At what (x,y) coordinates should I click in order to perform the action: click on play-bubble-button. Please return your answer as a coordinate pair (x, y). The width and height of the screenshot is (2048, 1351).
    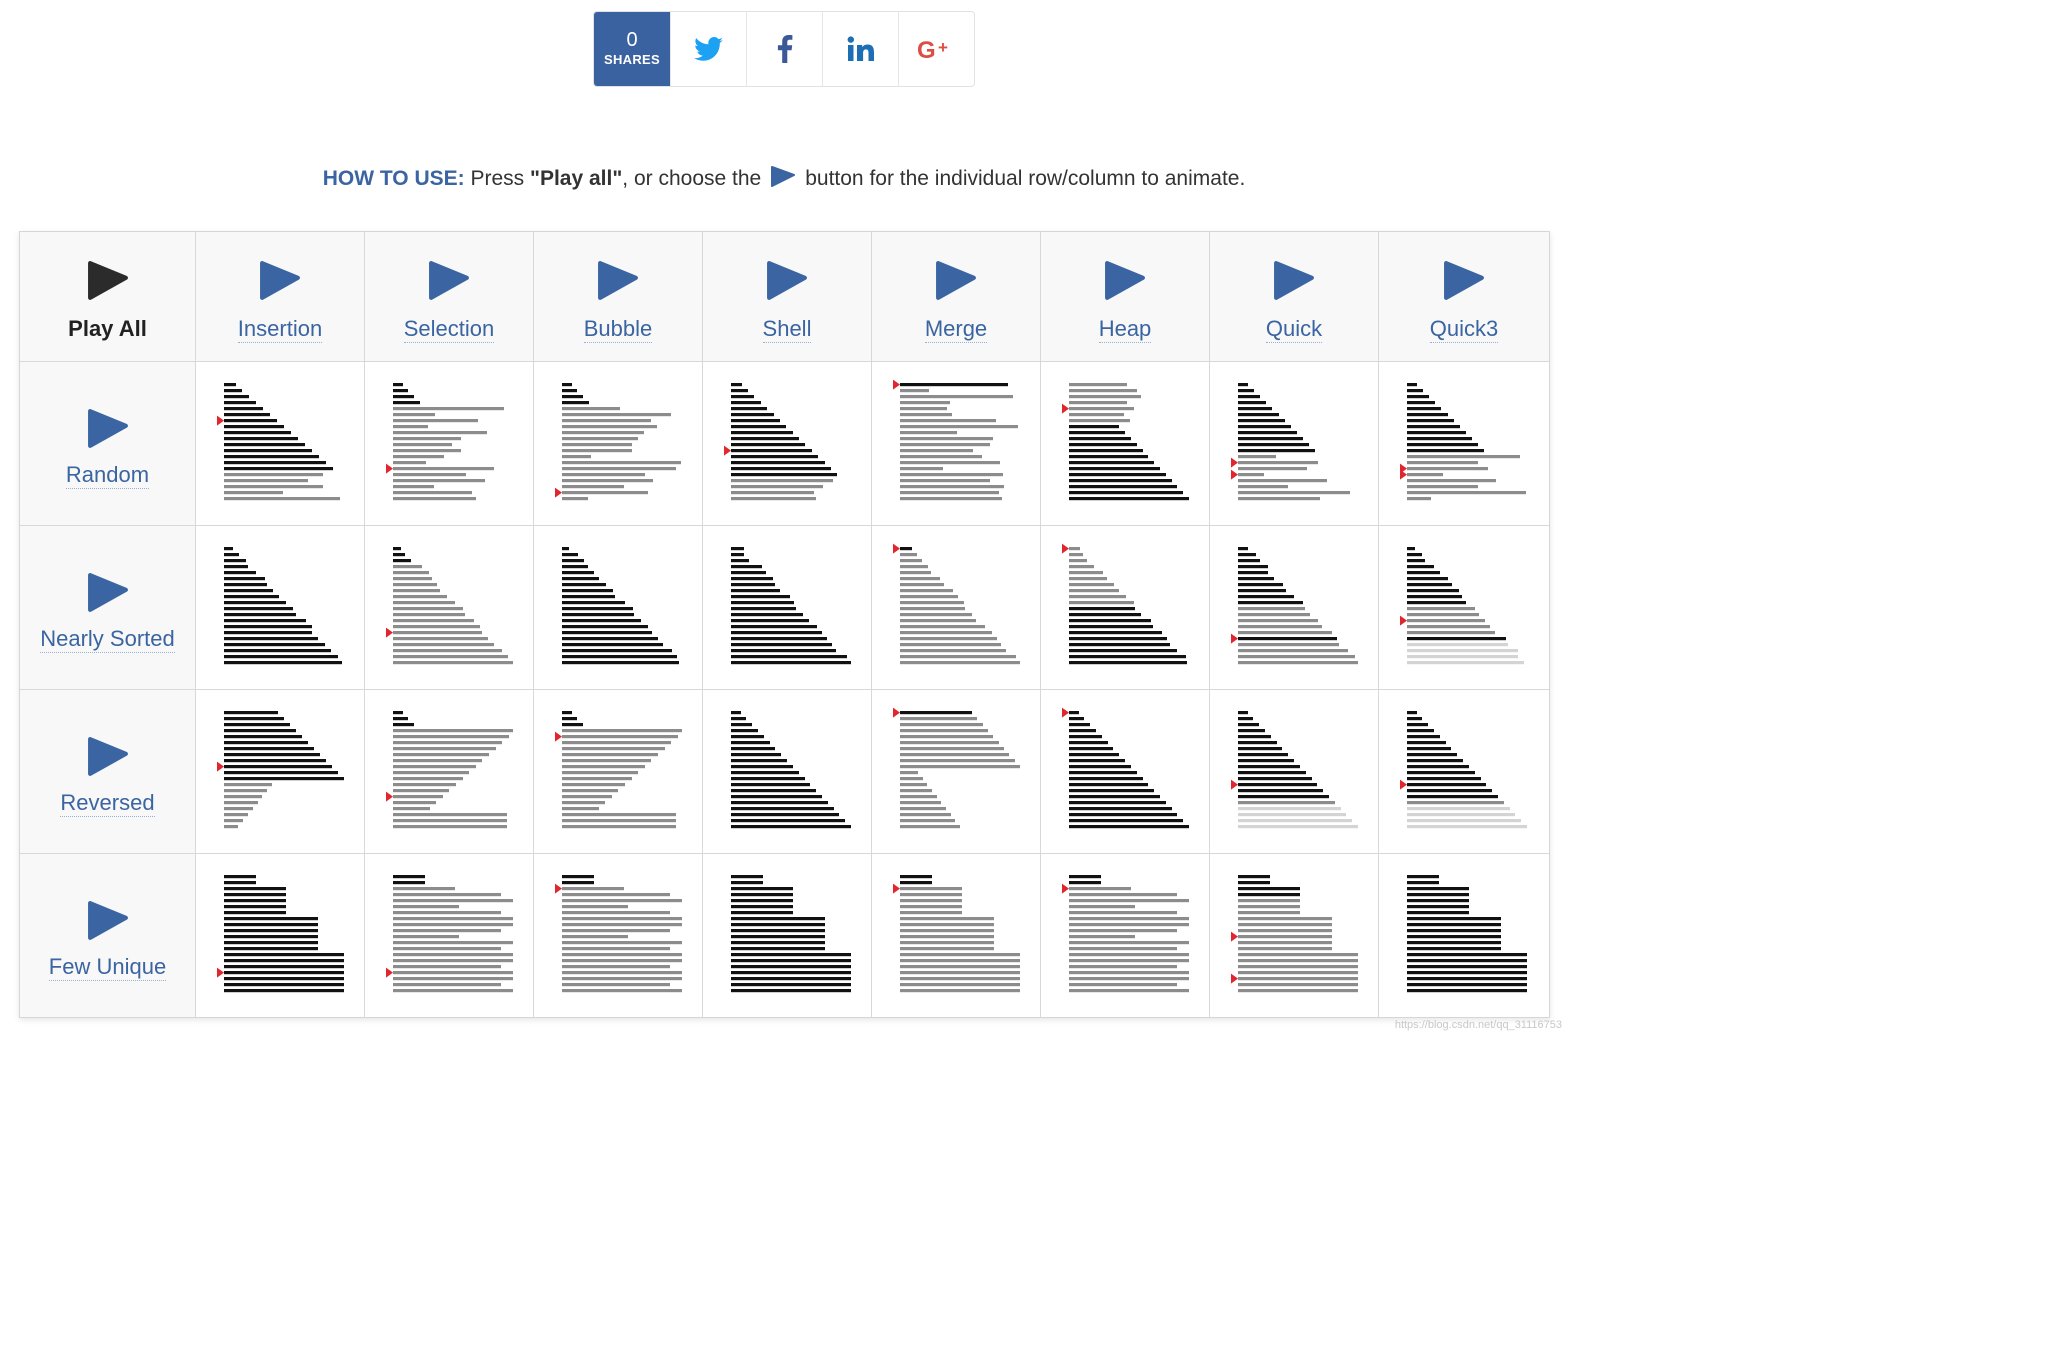
    Looking at the image, I should click on (618, 283).